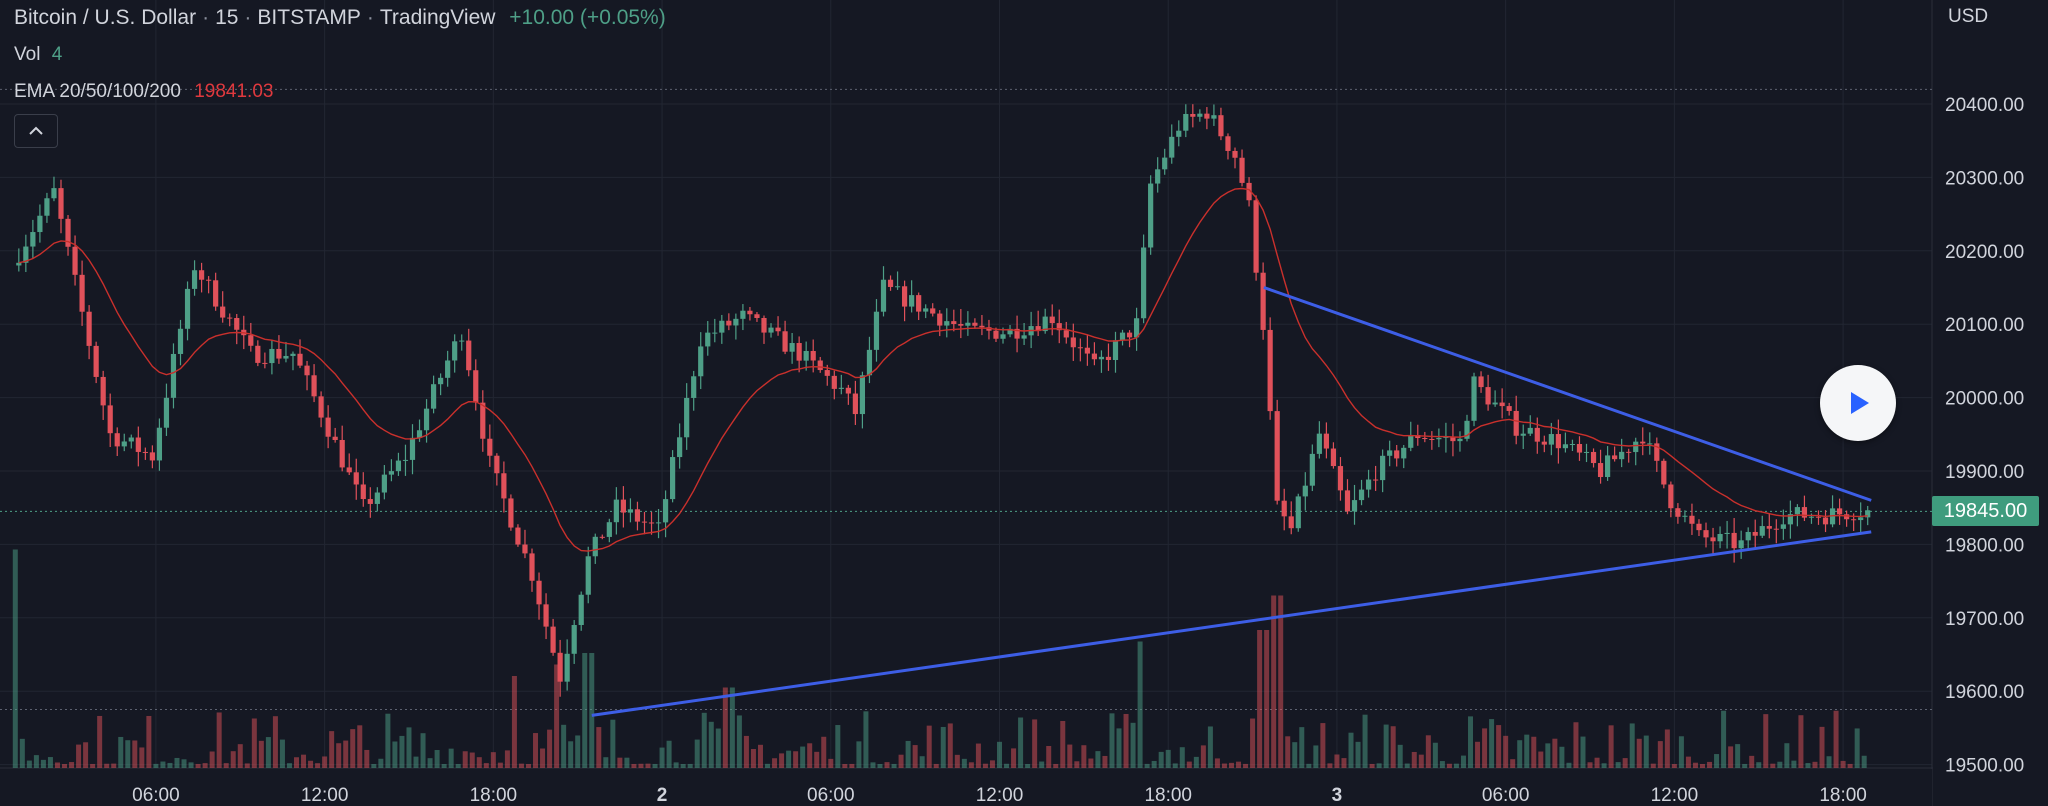  I want to click on collapse-legend-button, so click(36, 131).